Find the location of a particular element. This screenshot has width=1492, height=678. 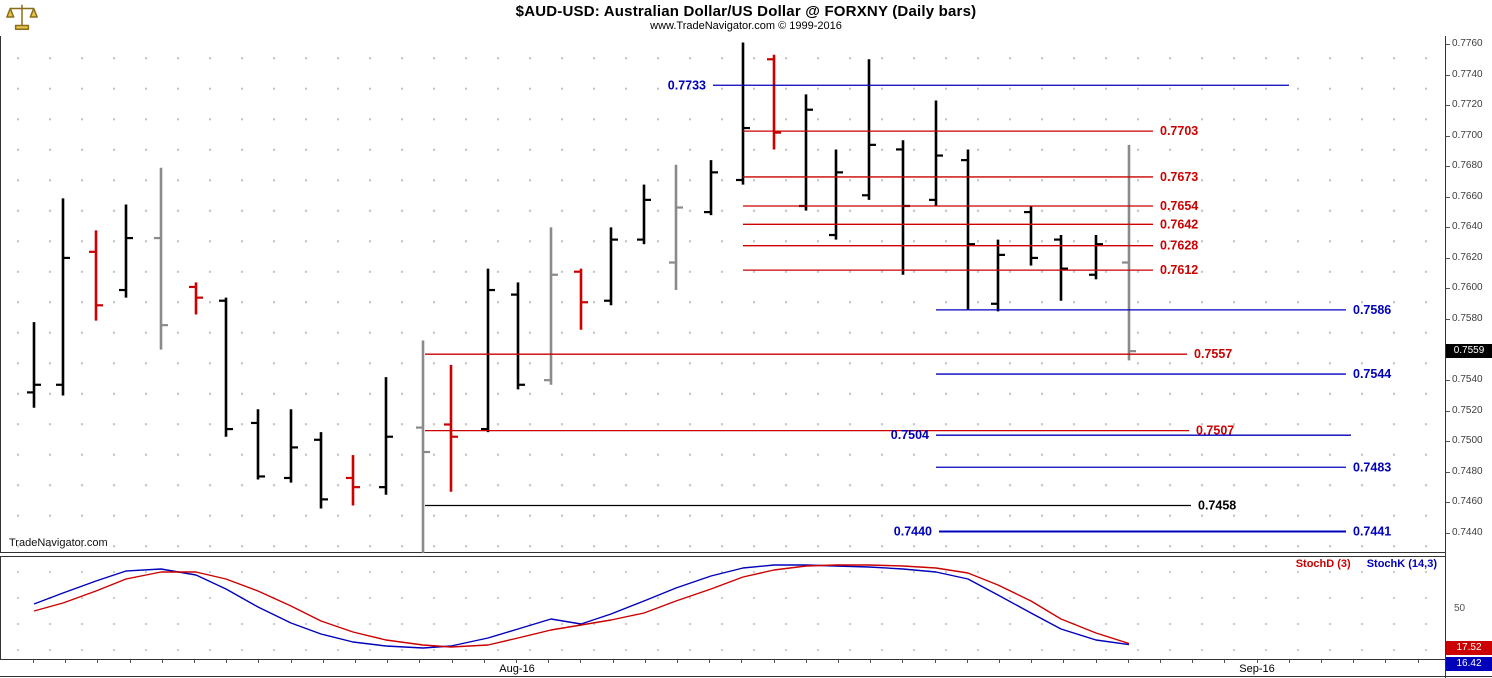

price-axis-label: 0.7580 is located at coordinates (1467, 319).